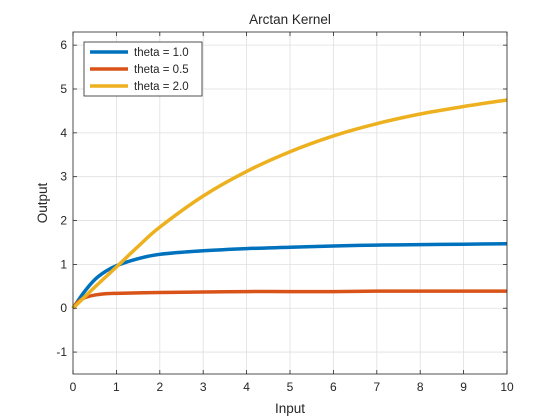 Image resolution: width=560 pixels, height=420 pixels. What do you see at coordinates (376, 387) in the screenshot?
I see `x-tick-label: 7` at bounding box center [376, 387].